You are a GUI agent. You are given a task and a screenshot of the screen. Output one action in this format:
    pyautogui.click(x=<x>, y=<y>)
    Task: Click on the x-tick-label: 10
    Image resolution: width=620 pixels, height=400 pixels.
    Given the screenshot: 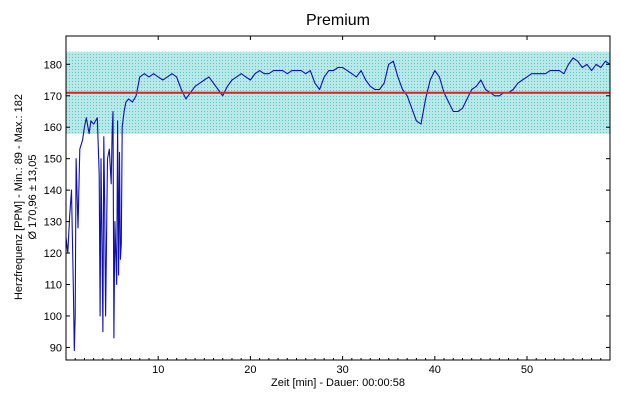 What is the action you would take?
    pyautogui.click(x=158, y=370)
    